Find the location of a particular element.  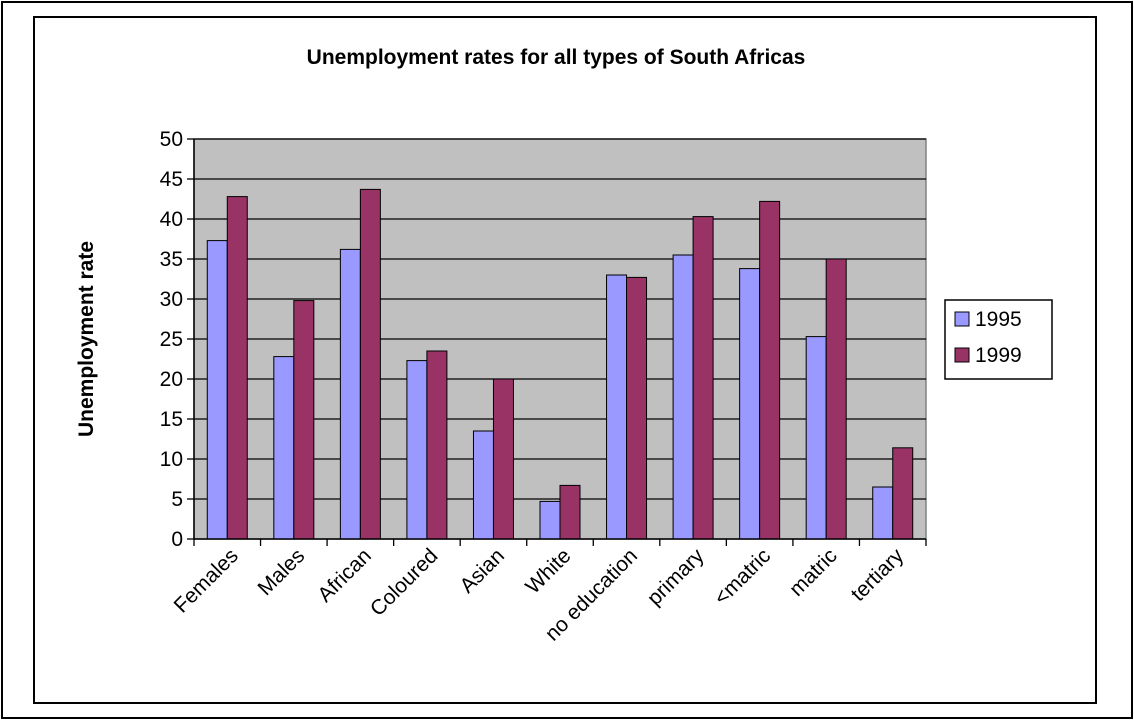

legend-label: 1999 is located at coordinates (998, 355).